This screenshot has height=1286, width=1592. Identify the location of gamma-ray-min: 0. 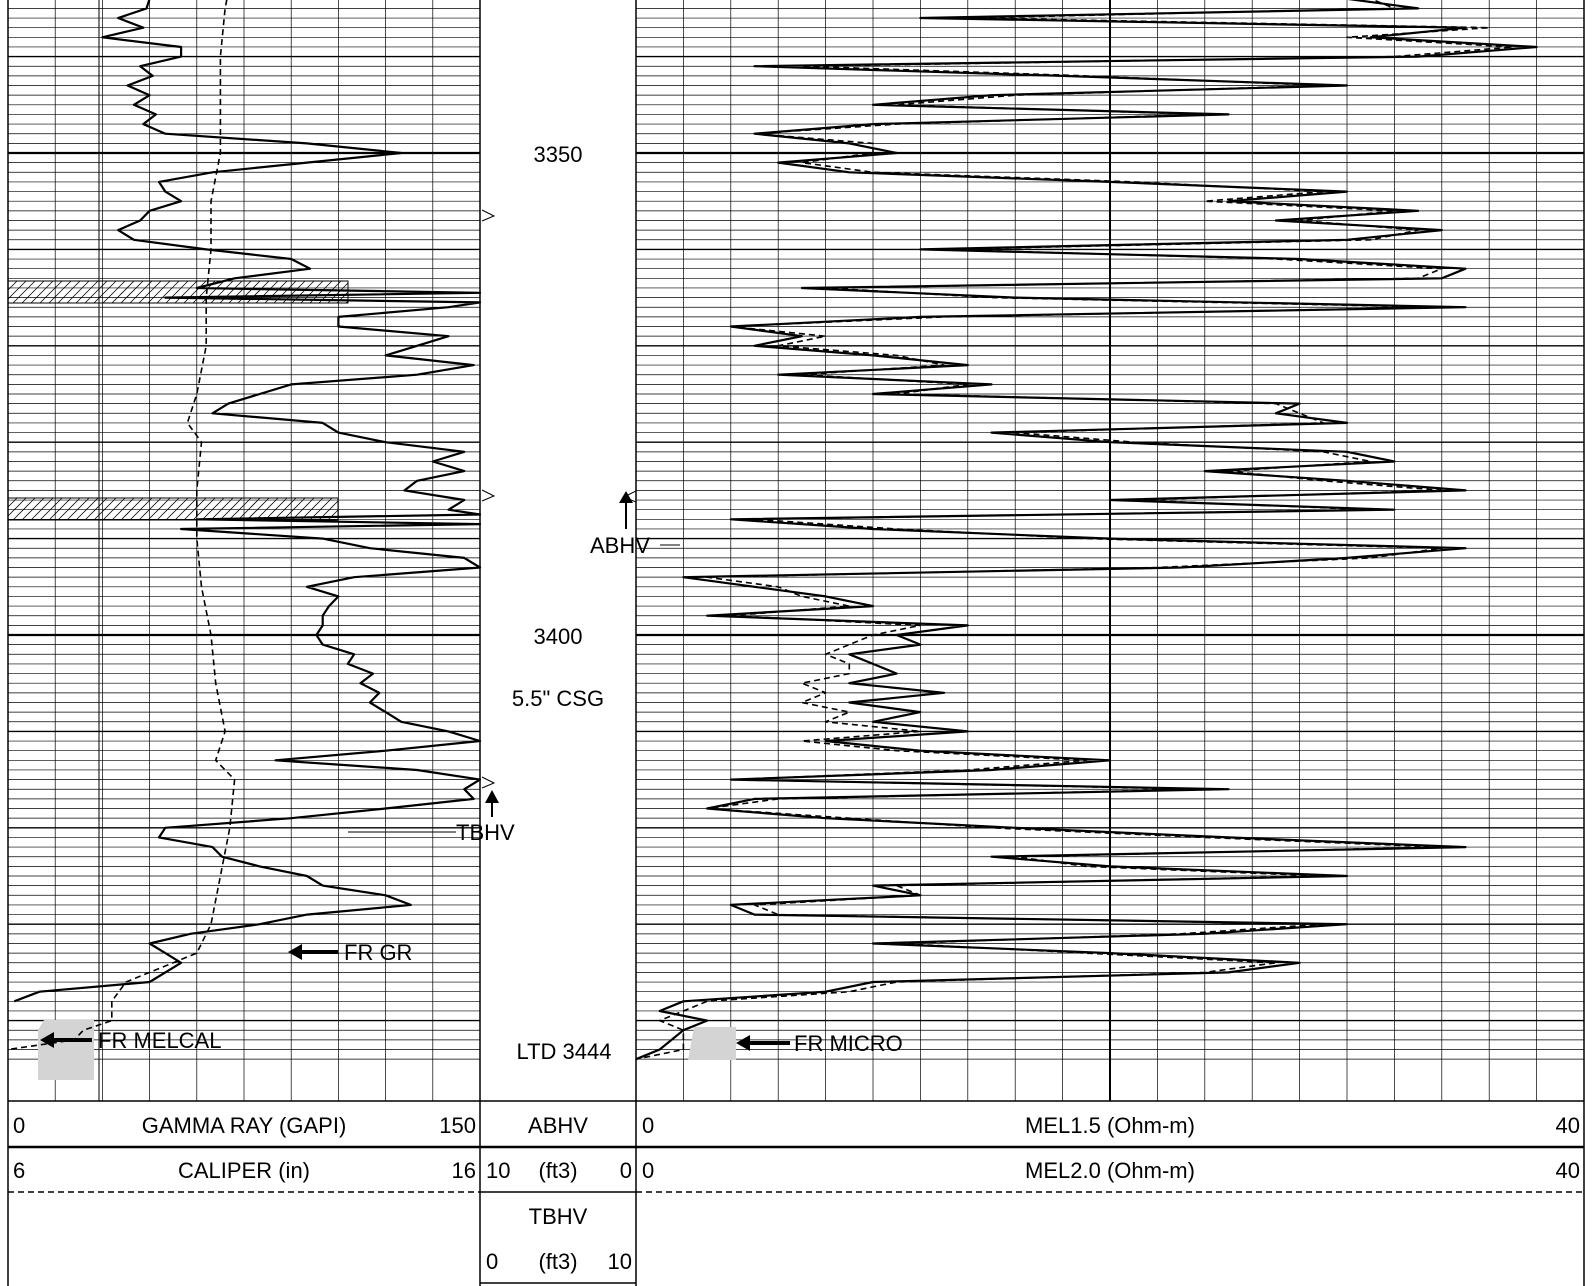
(19, 1125).